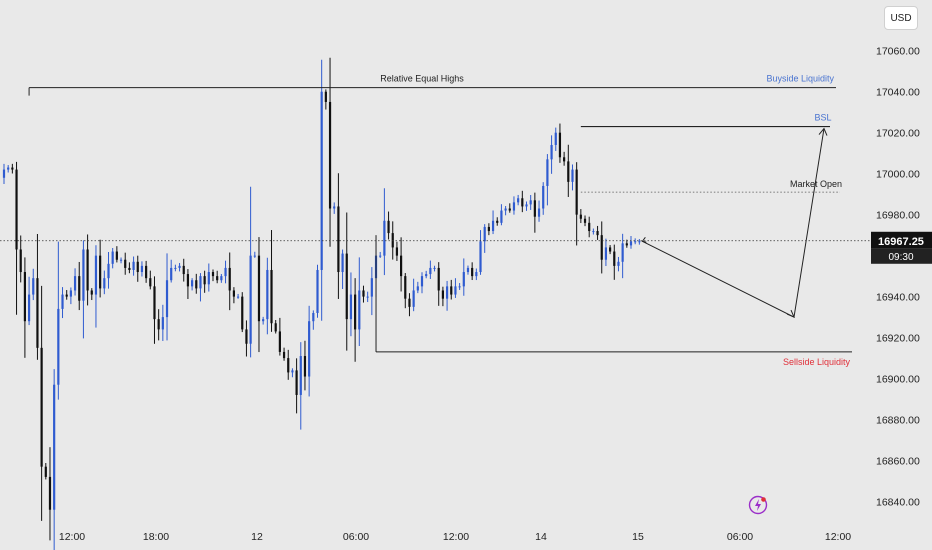 This screenshot has height=550, width=932. I want to click on y-tick-label: 17060.00, so click(898, 52).